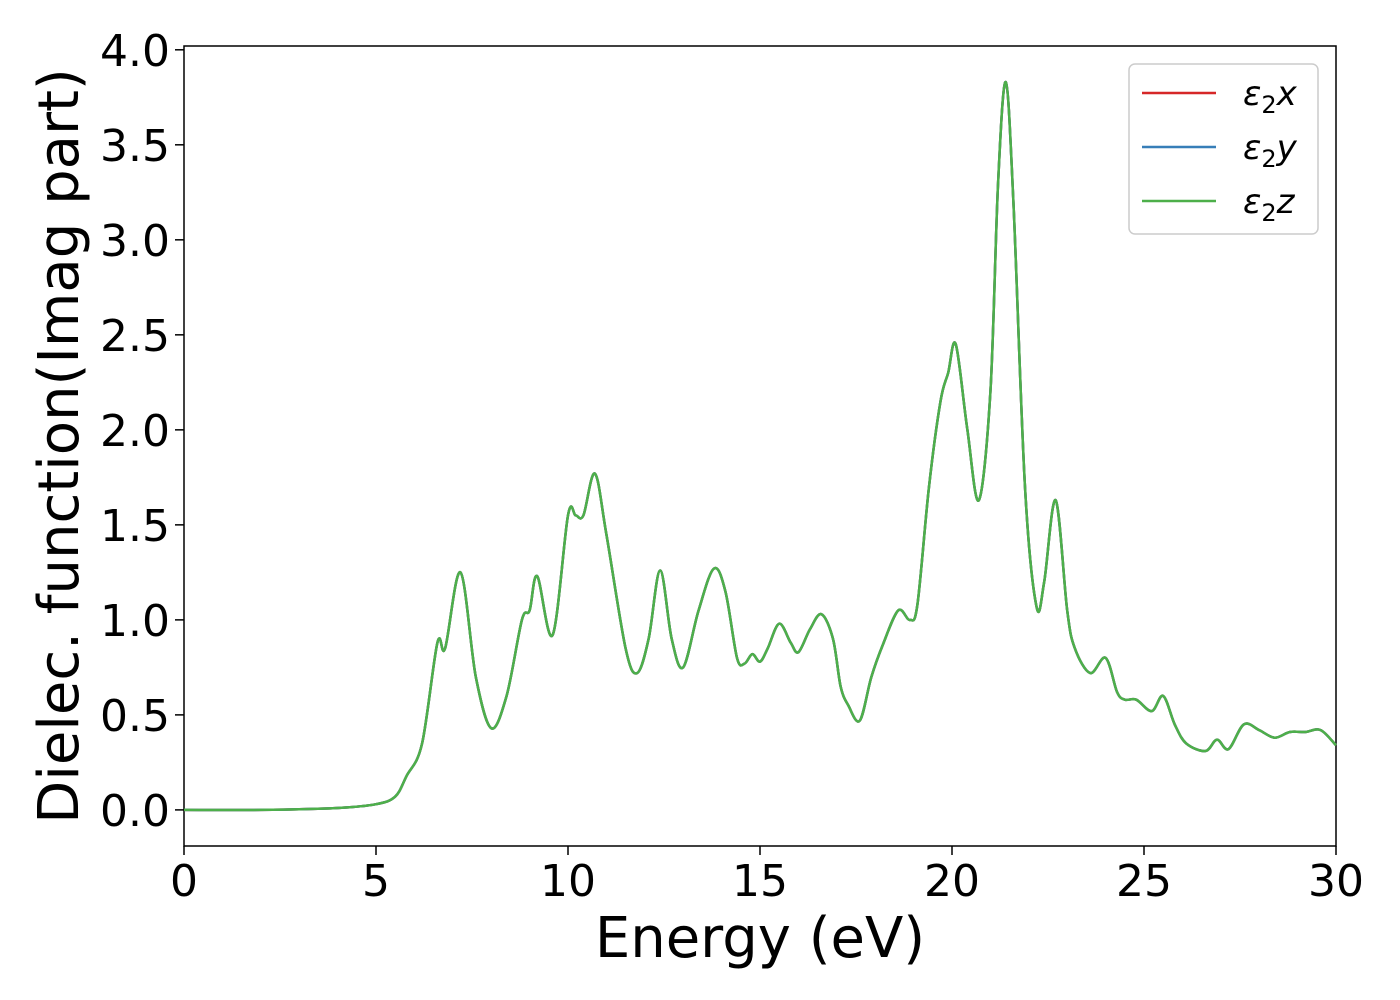 Image resolution: width=1400 pixels, height=1000 pixels. Describe the element at coordinates (376, 881) in the screenshot. I see `x-tick-label: 5` at that location.